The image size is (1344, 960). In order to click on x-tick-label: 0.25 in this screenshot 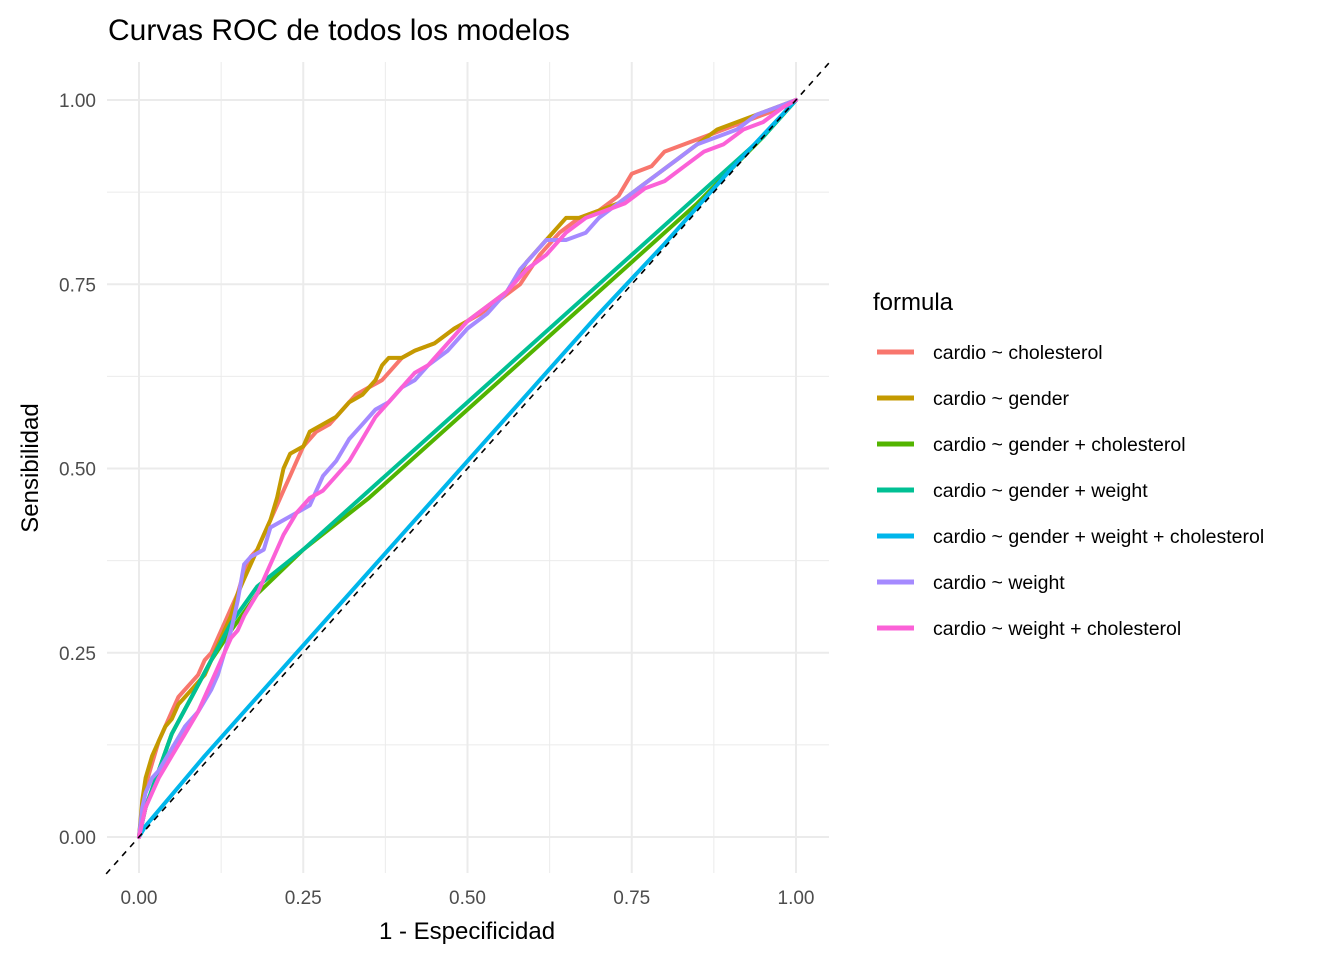, I will do `click(303, 898)`.